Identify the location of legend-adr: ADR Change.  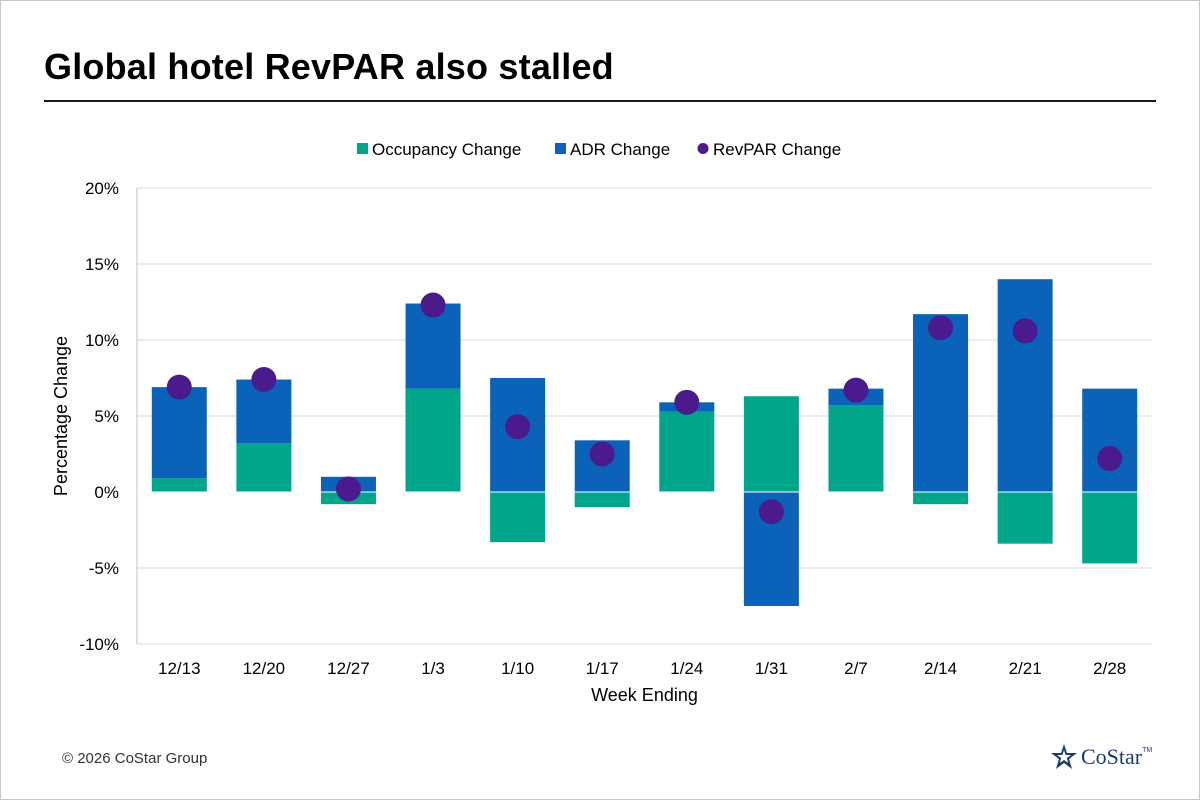
(612, 149).